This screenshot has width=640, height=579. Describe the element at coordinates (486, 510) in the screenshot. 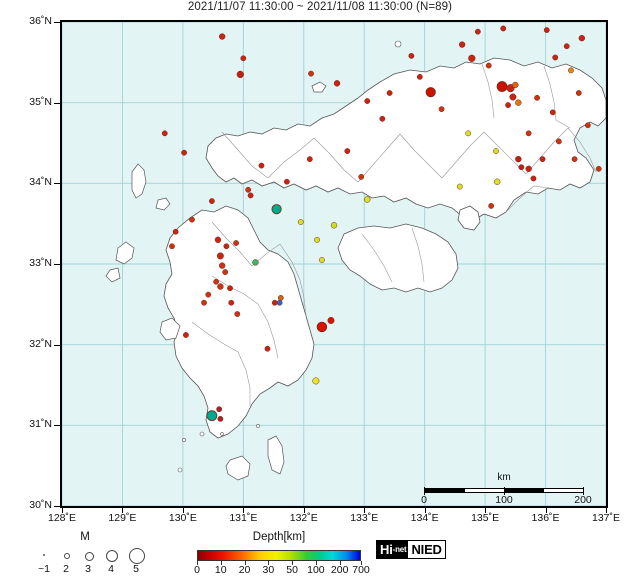

I see `longitude-tick` at that location.